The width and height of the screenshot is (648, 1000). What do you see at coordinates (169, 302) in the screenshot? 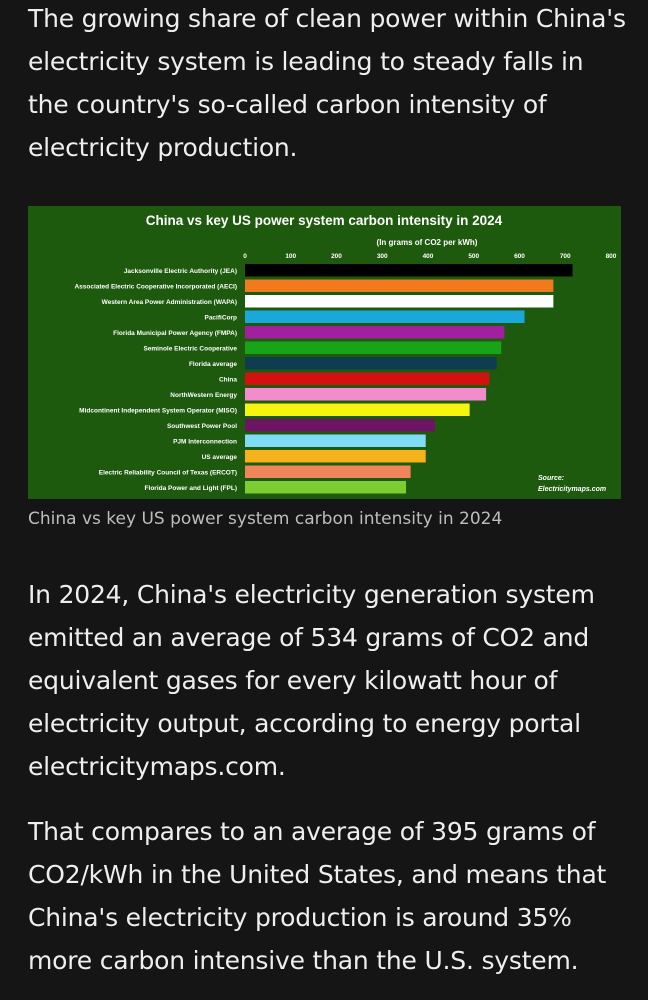
I see `category-label: Western Area Power Administration (WAPA)` at bounding box center [169, 302].